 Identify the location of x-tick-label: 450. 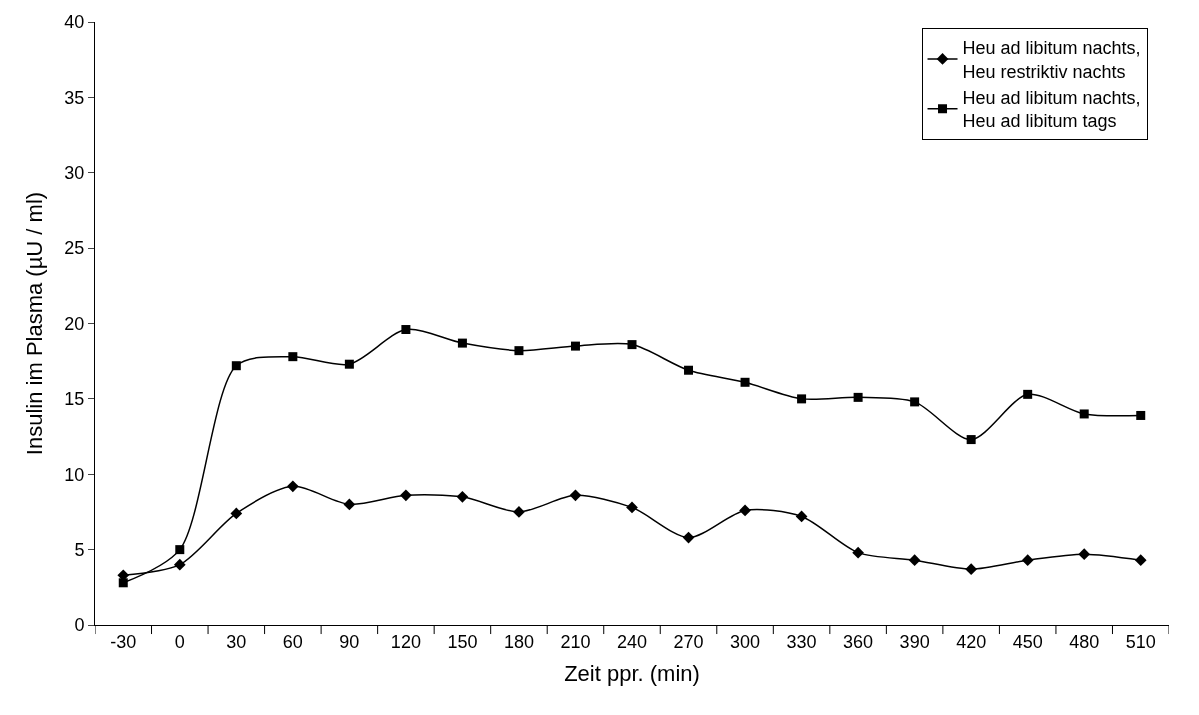
(1027, 641).